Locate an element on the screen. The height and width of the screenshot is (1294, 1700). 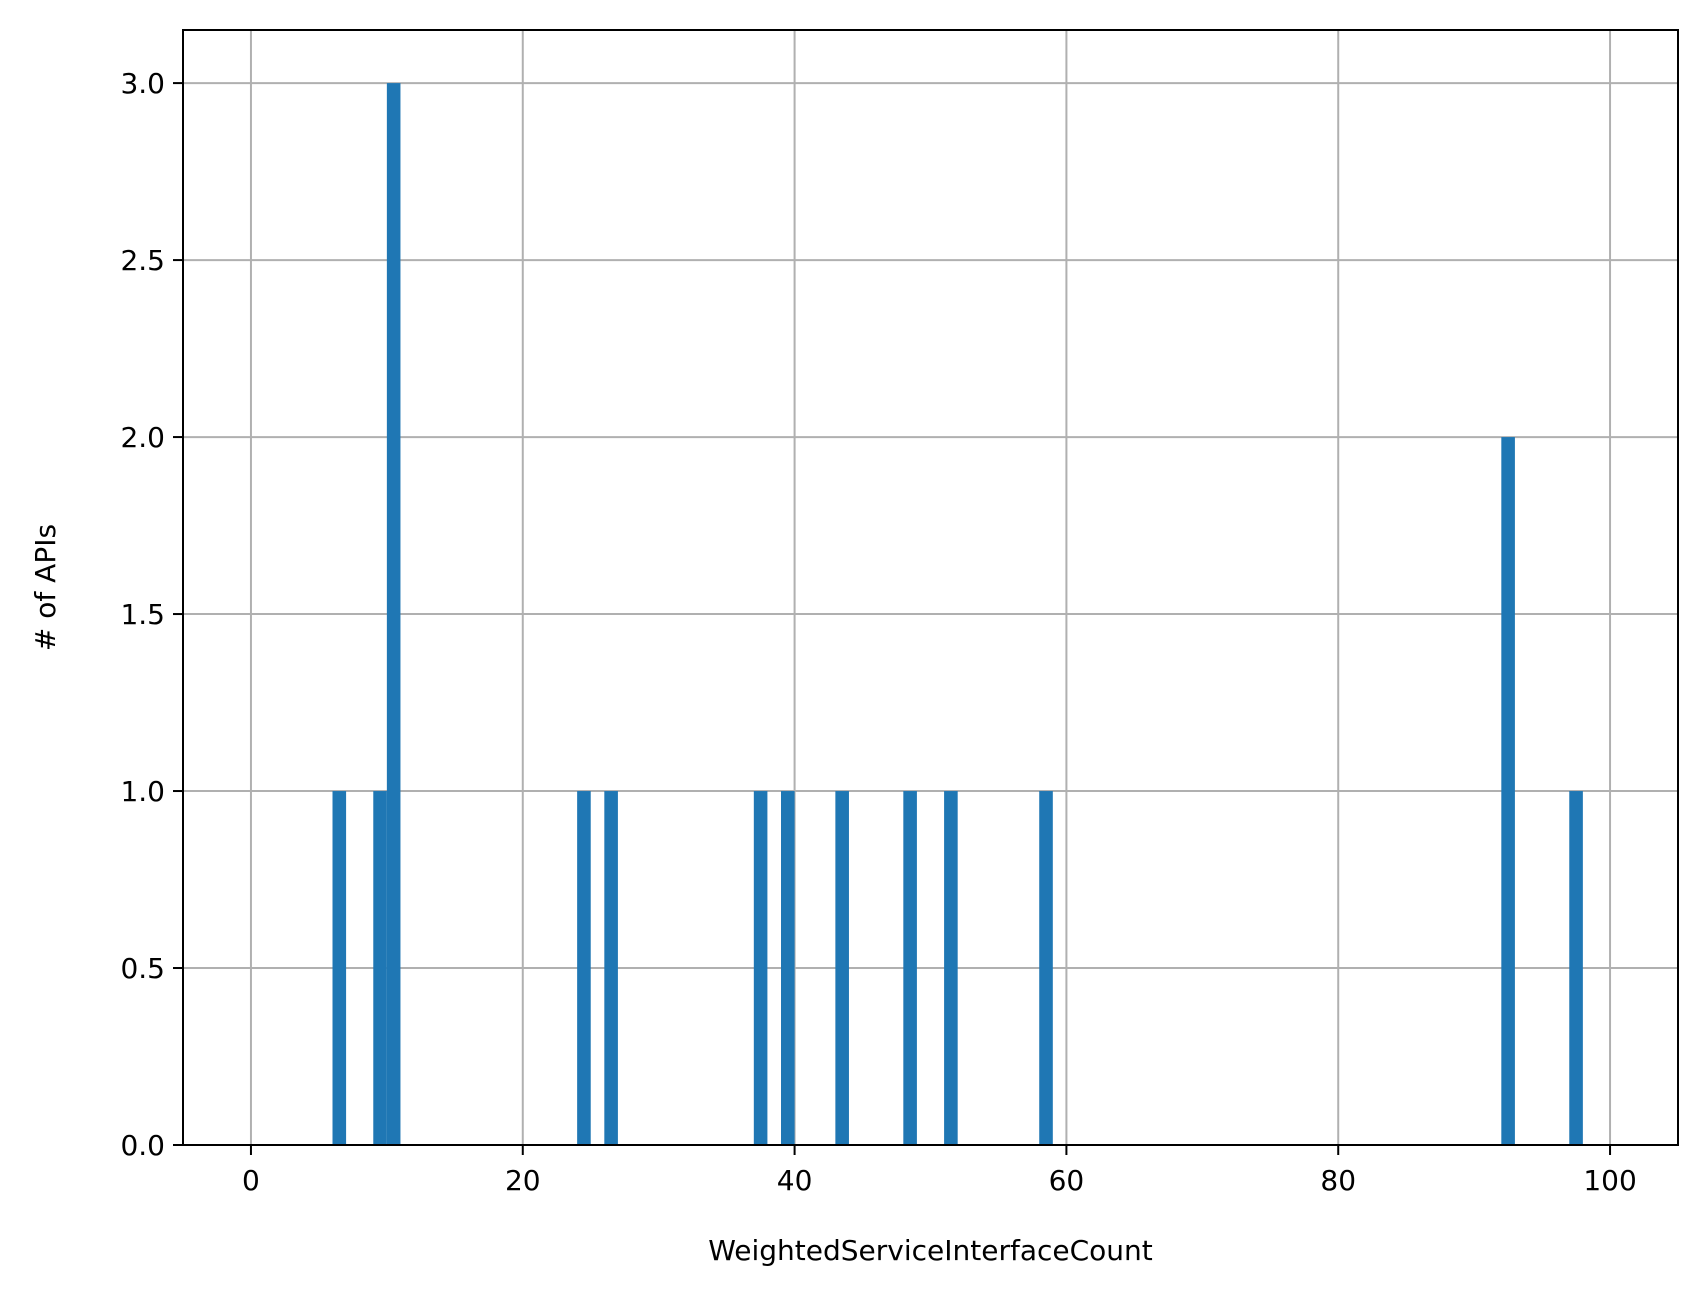
y-axis-label: # of APIs is located at coordinates (45, 587).